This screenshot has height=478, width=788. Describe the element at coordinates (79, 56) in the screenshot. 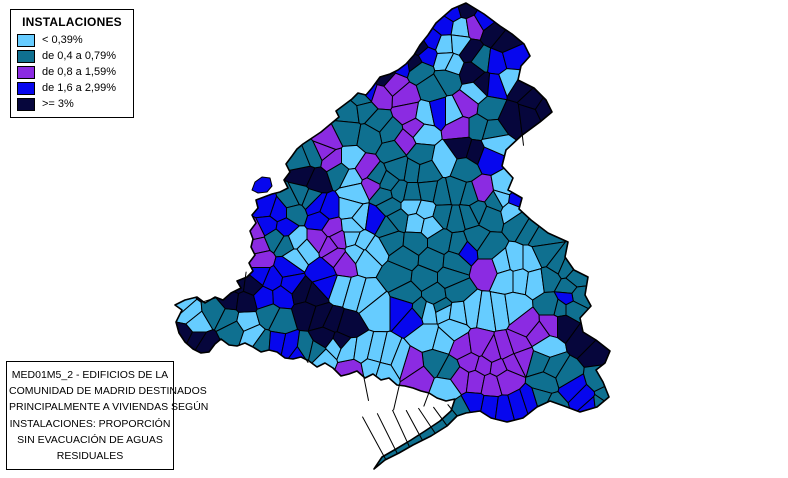

I see `legend-item-label: de 0,4 a 0,79%` at that location.